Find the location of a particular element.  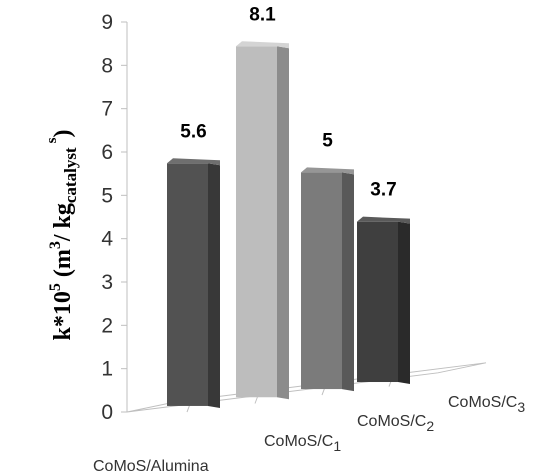

x-category-label: CoMoS/C2 is located at coordinates (395, 423).